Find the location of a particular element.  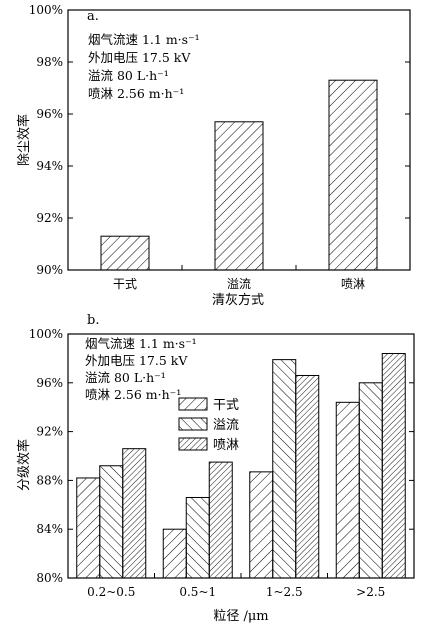

panel-label-a: a. is located at coordinates (93, 16).